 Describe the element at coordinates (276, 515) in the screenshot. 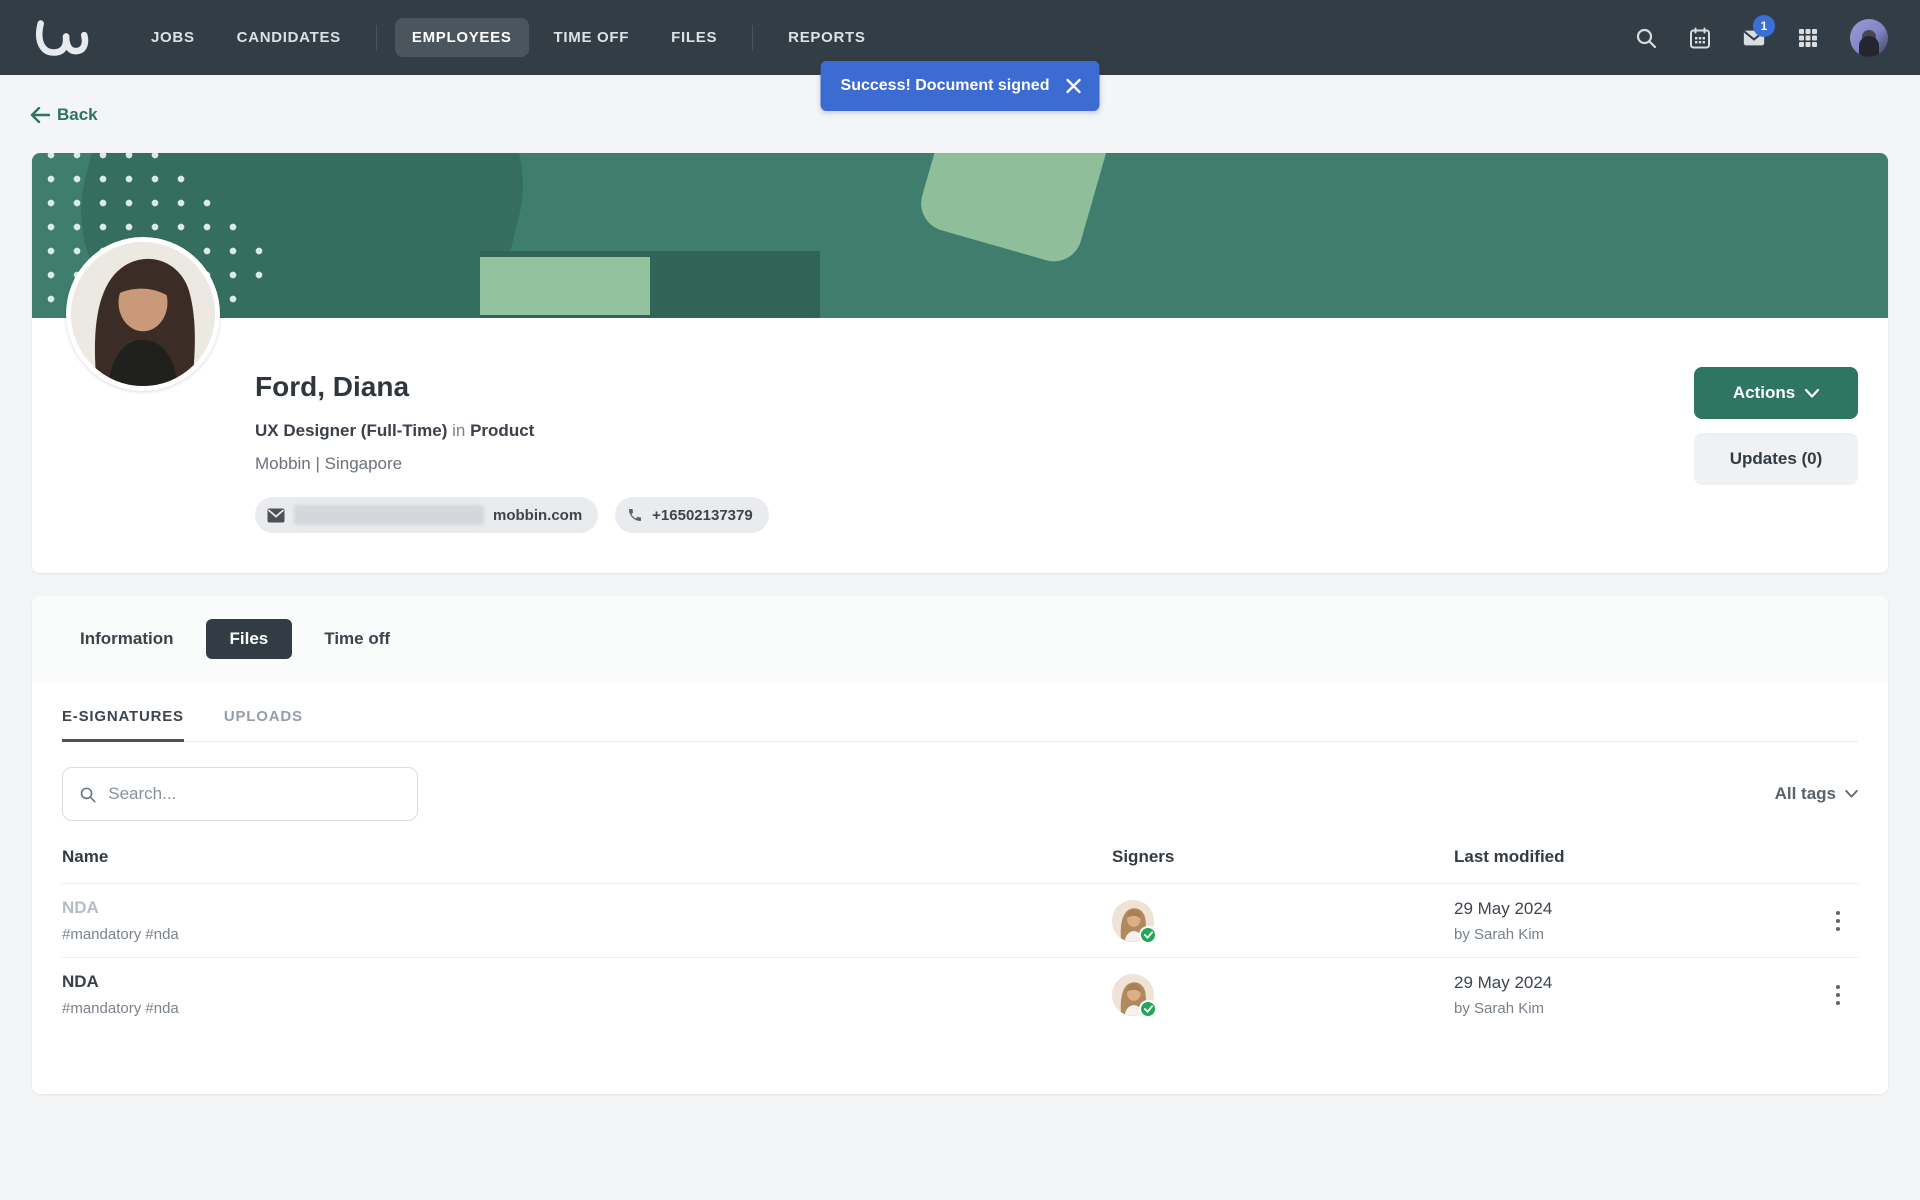

I see `envelope-icon` at that location.